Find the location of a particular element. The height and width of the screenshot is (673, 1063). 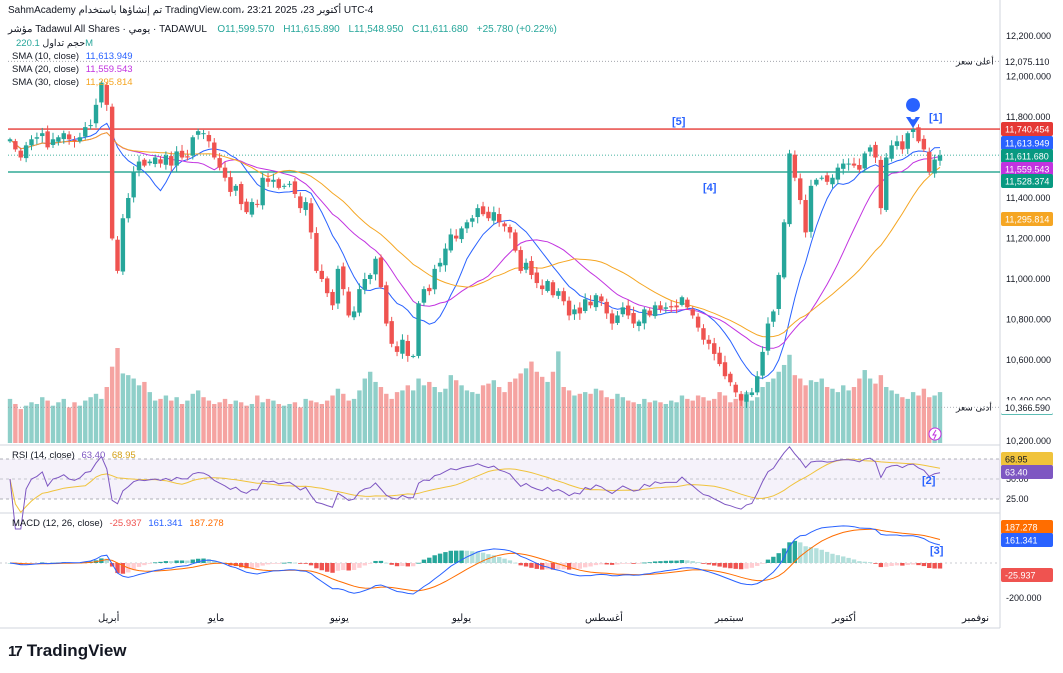

legend-volume: حجم تداول 220.1M is located at coordinates (55, 43).